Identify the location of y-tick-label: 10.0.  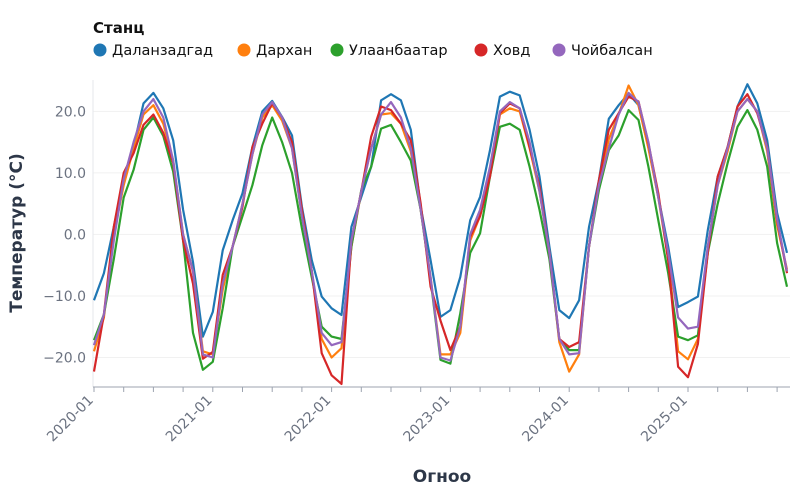
(70, 174).